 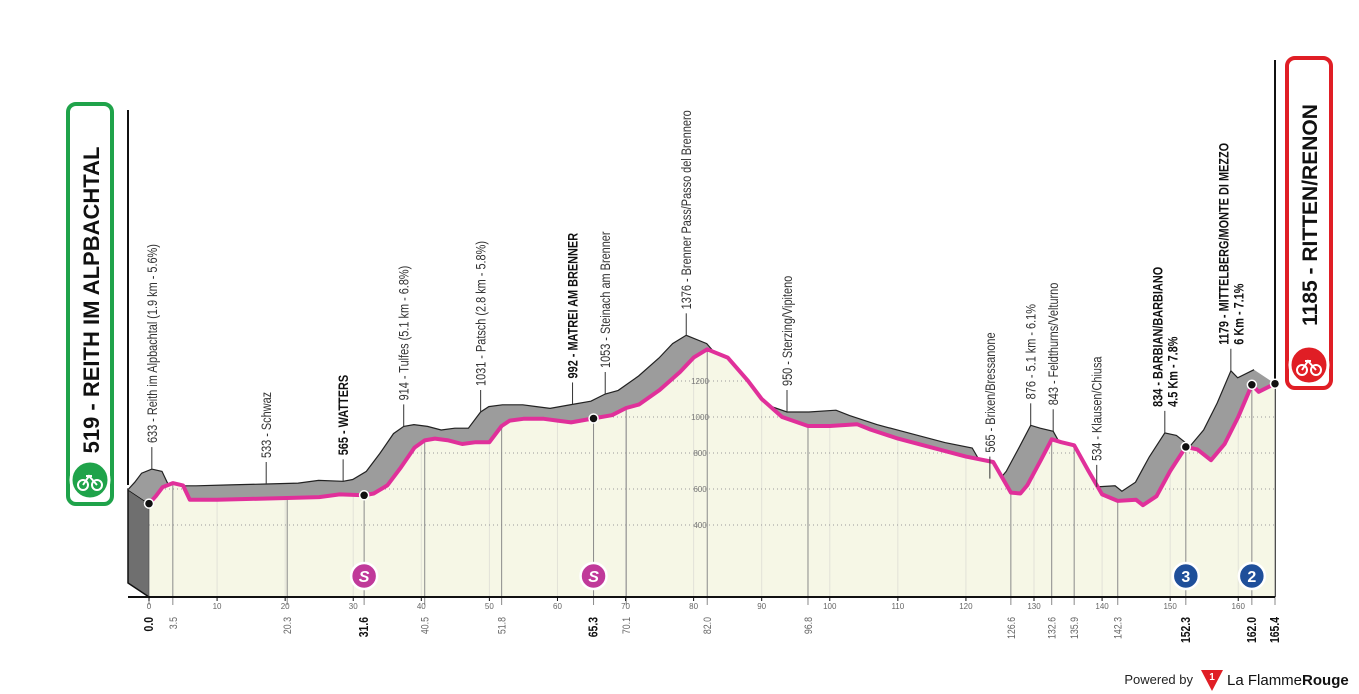 What do you see at coordinates (625, 606) in the screenshot?
I see `x-tick-label: 70` at bounding box center [625, 606].